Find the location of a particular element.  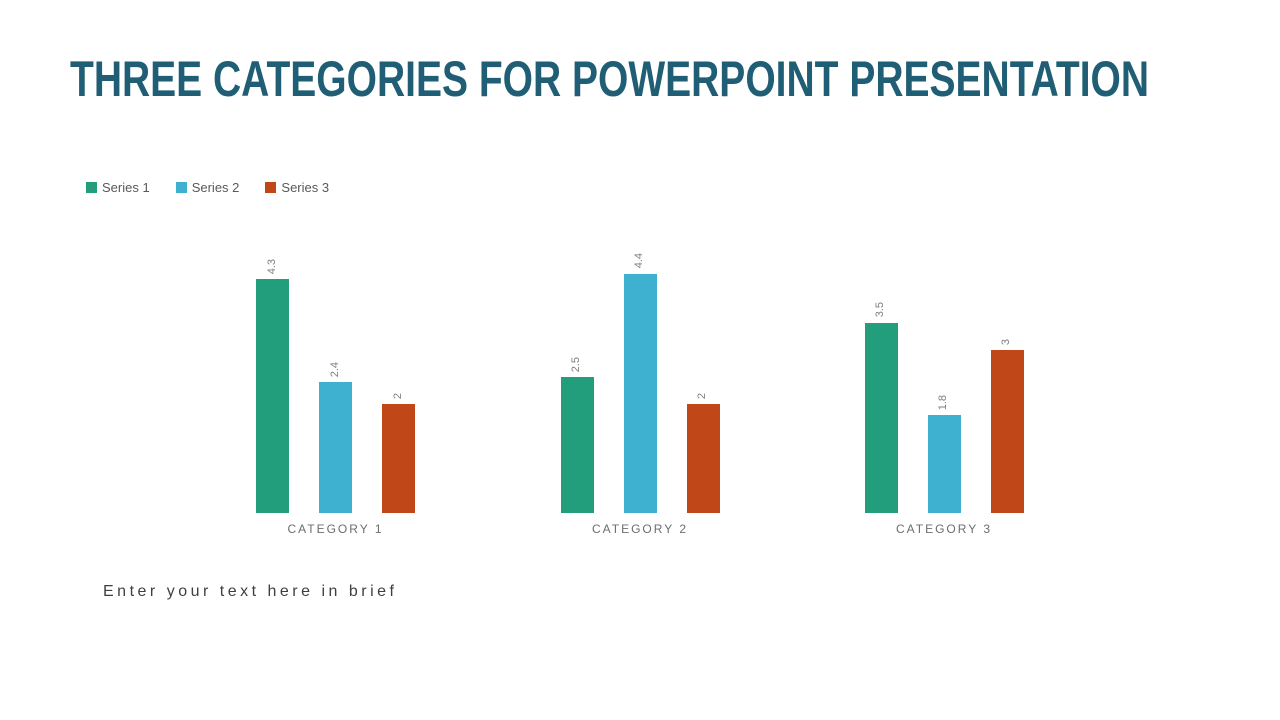

chart-legend: Series 1 Series 2 Series 3 is located at coordinates (207, 187).